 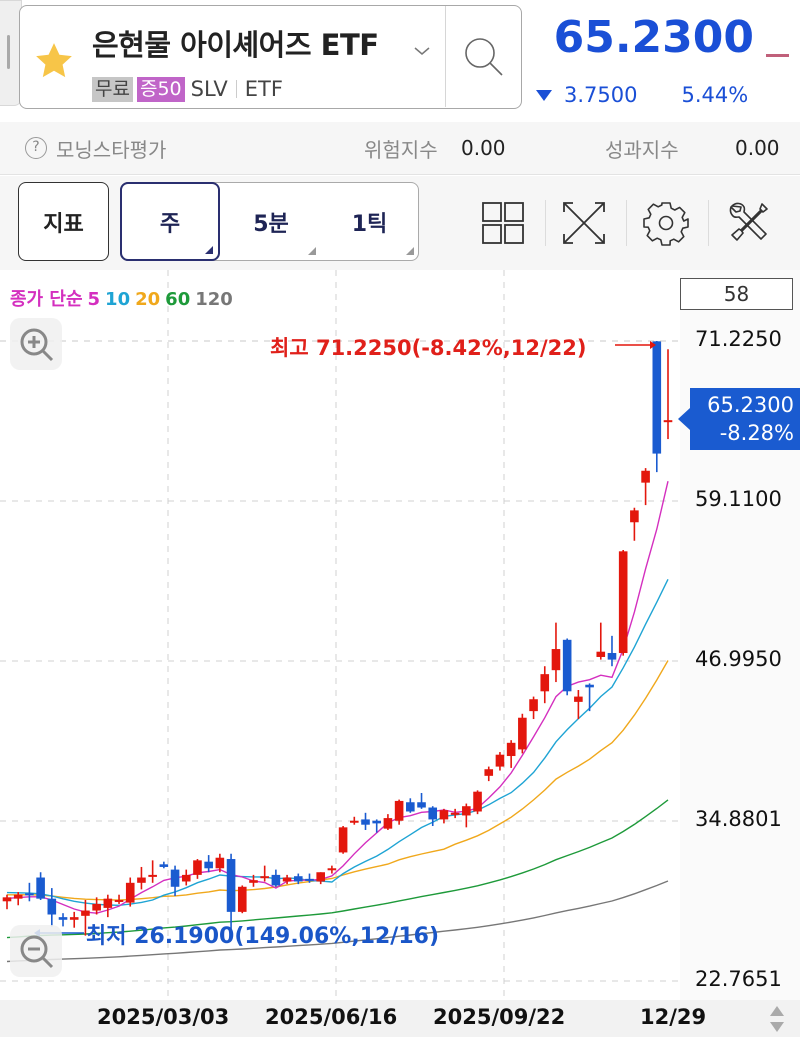 I want to click on scroll-updown-icon, so click(x=777, y=1019).